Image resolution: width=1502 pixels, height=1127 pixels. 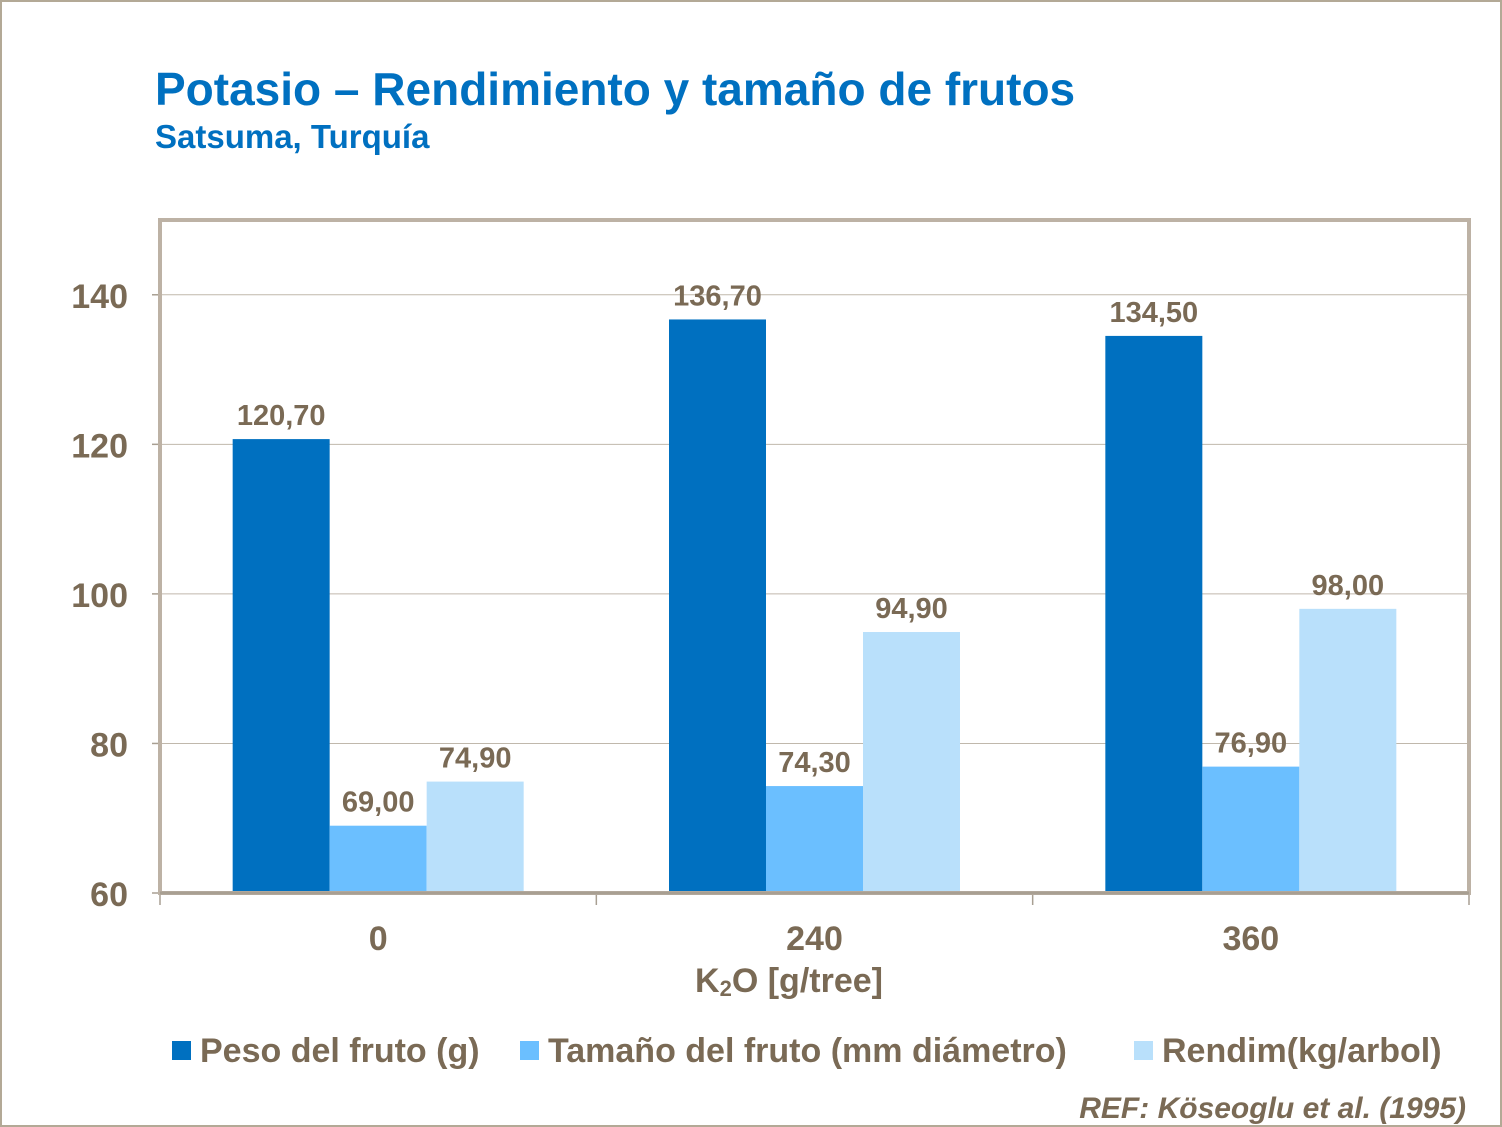 What do you see at coordinates (1302, 1051) in the screenshot?
I see `legend-label: Rendim(kg/arbol)` at bounding box center [1302, 1051].